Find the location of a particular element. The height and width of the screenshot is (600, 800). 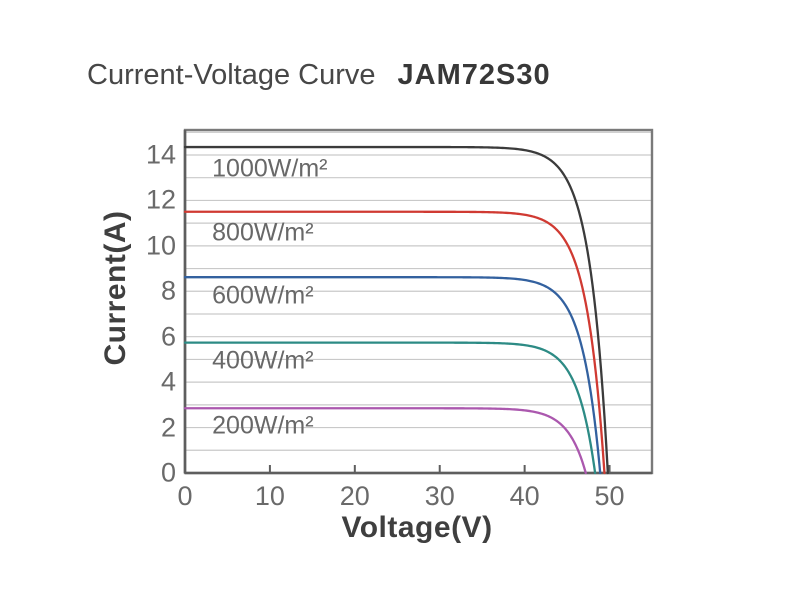

y-axis-title: Current(A) is located at coordinates (115, 288).